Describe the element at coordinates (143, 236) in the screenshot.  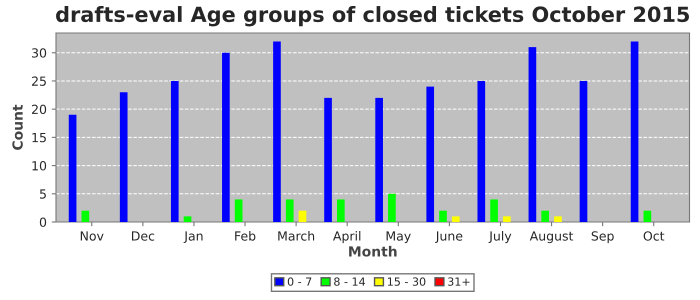
I see `x-tick-label: Dec` at that location.